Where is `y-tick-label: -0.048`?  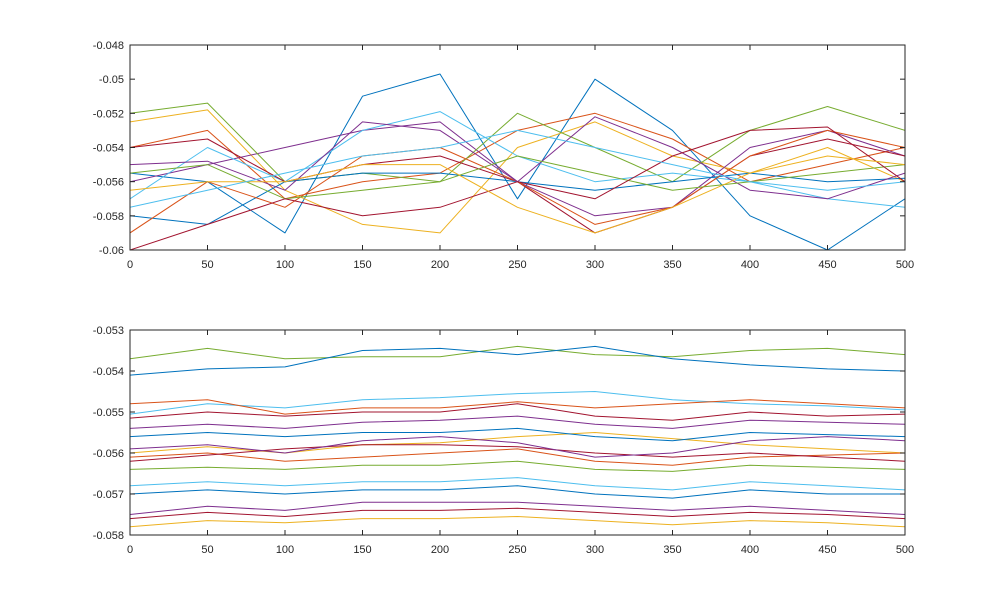
y-tick-label: -0.048 is located at coordinates (108, 46).